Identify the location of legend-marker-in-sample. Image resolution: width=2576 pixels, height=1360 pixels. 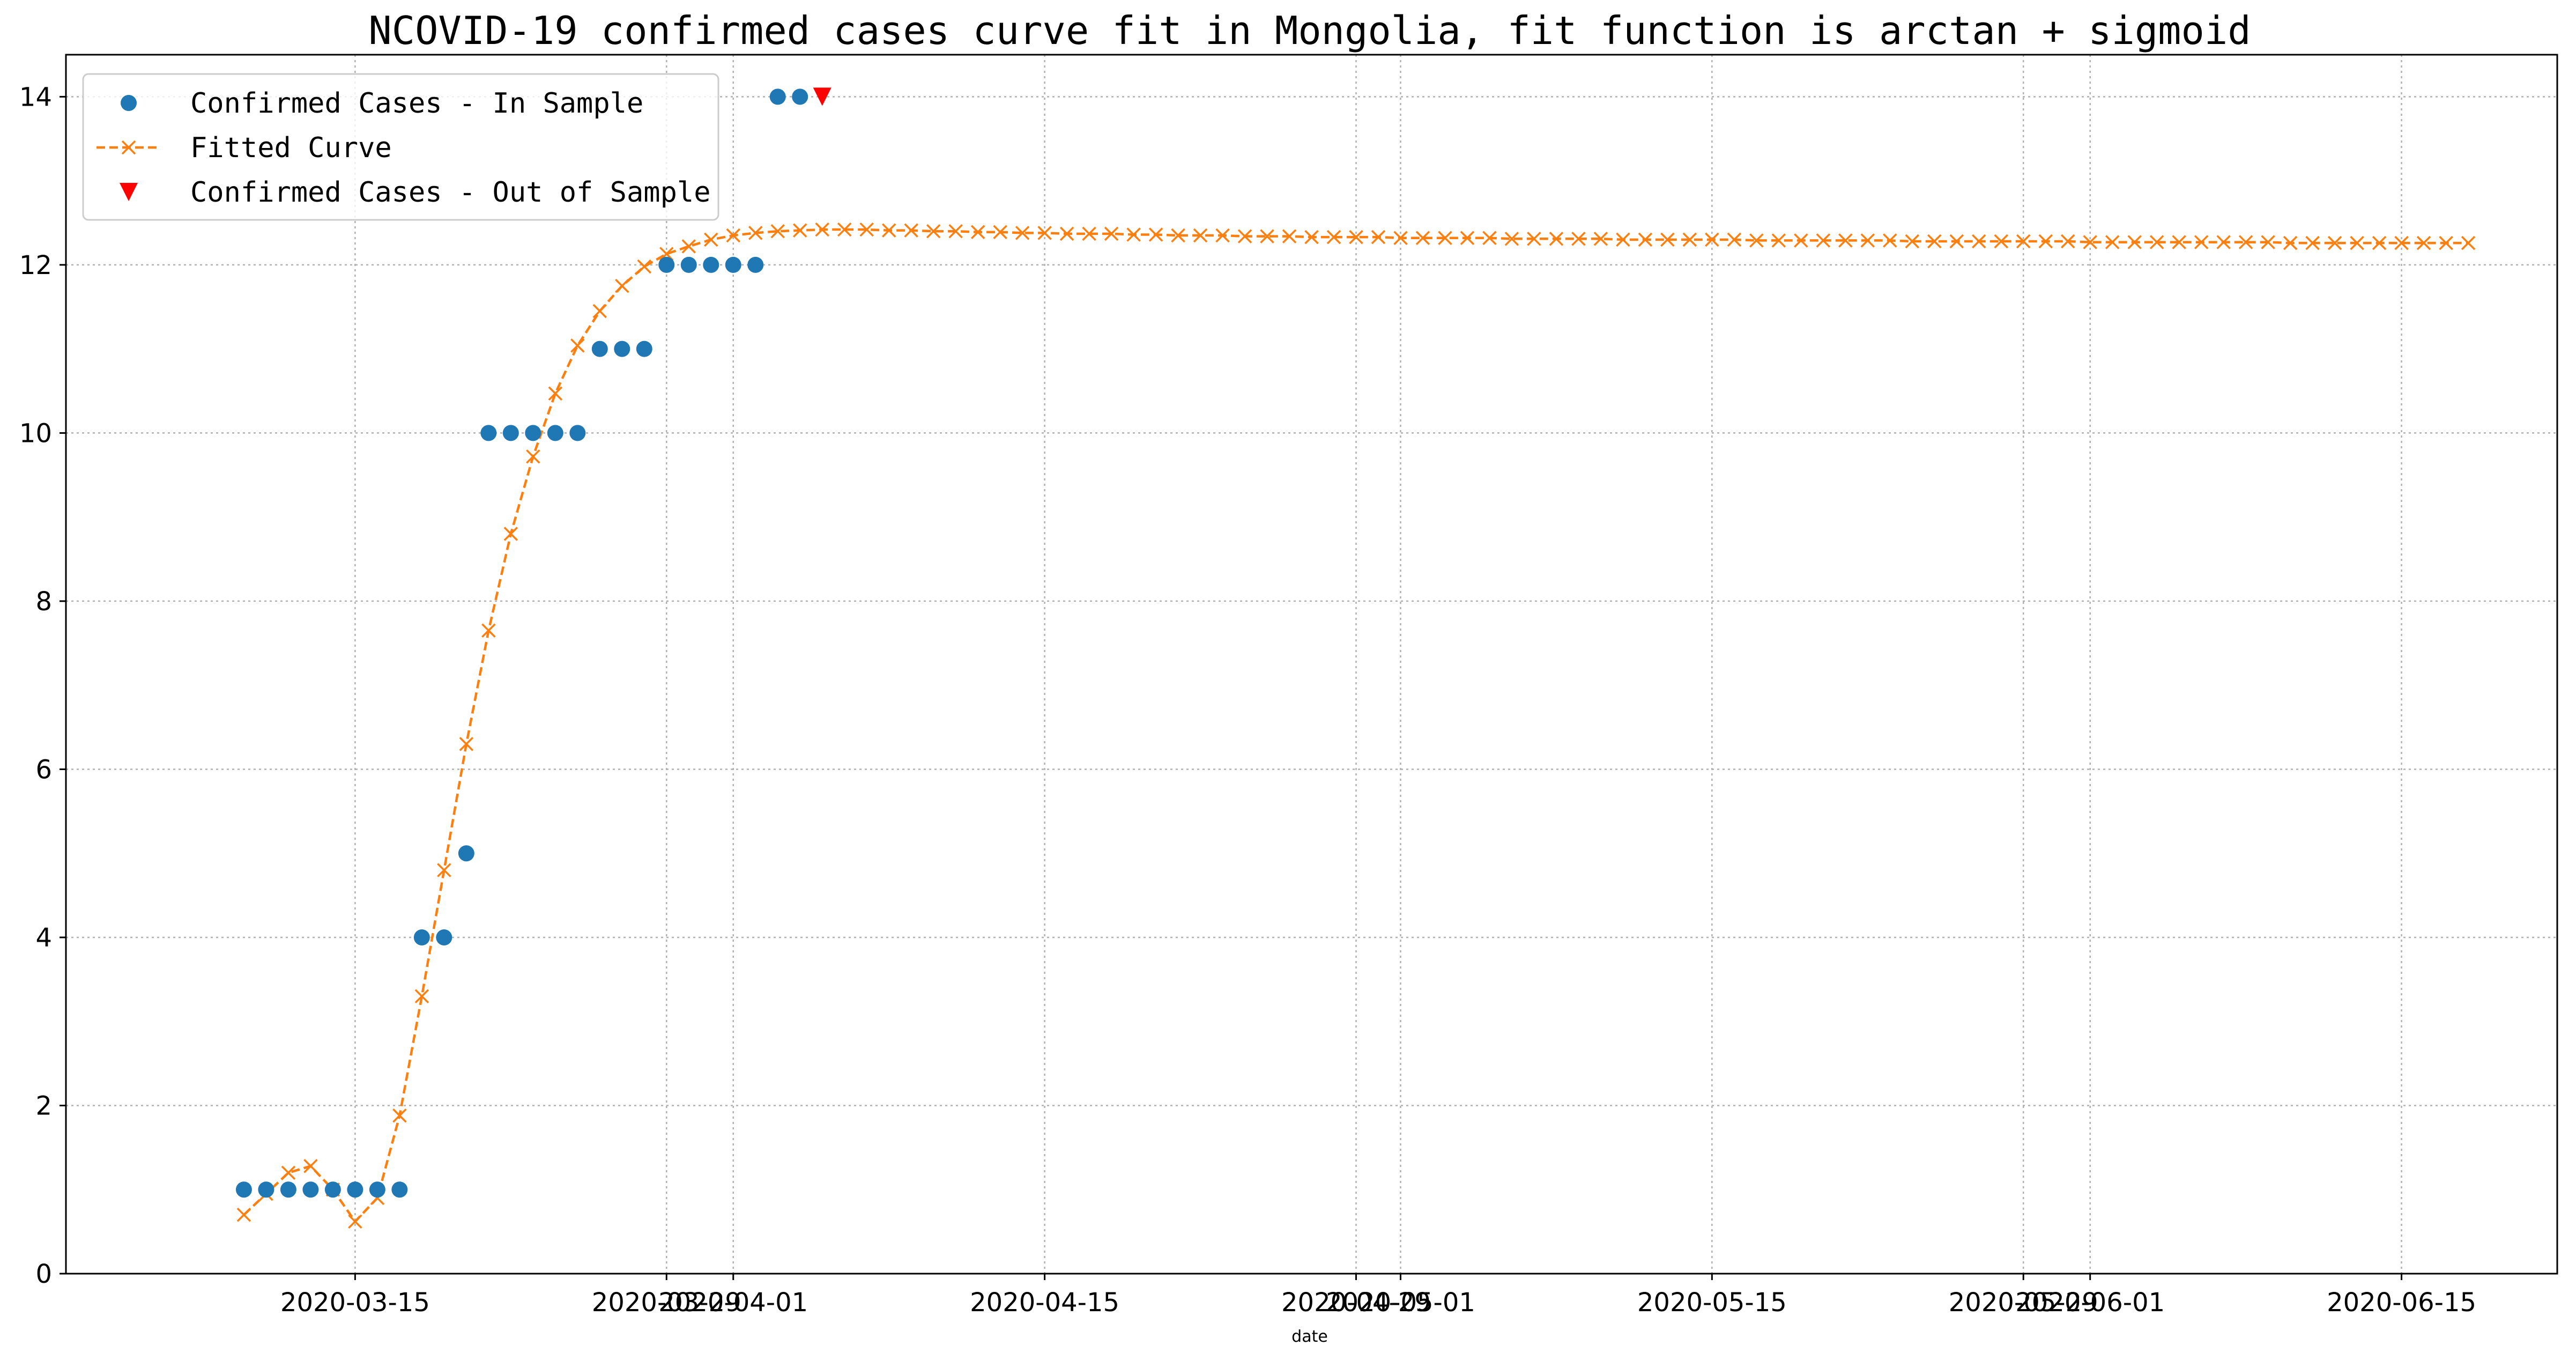
(129, 103).